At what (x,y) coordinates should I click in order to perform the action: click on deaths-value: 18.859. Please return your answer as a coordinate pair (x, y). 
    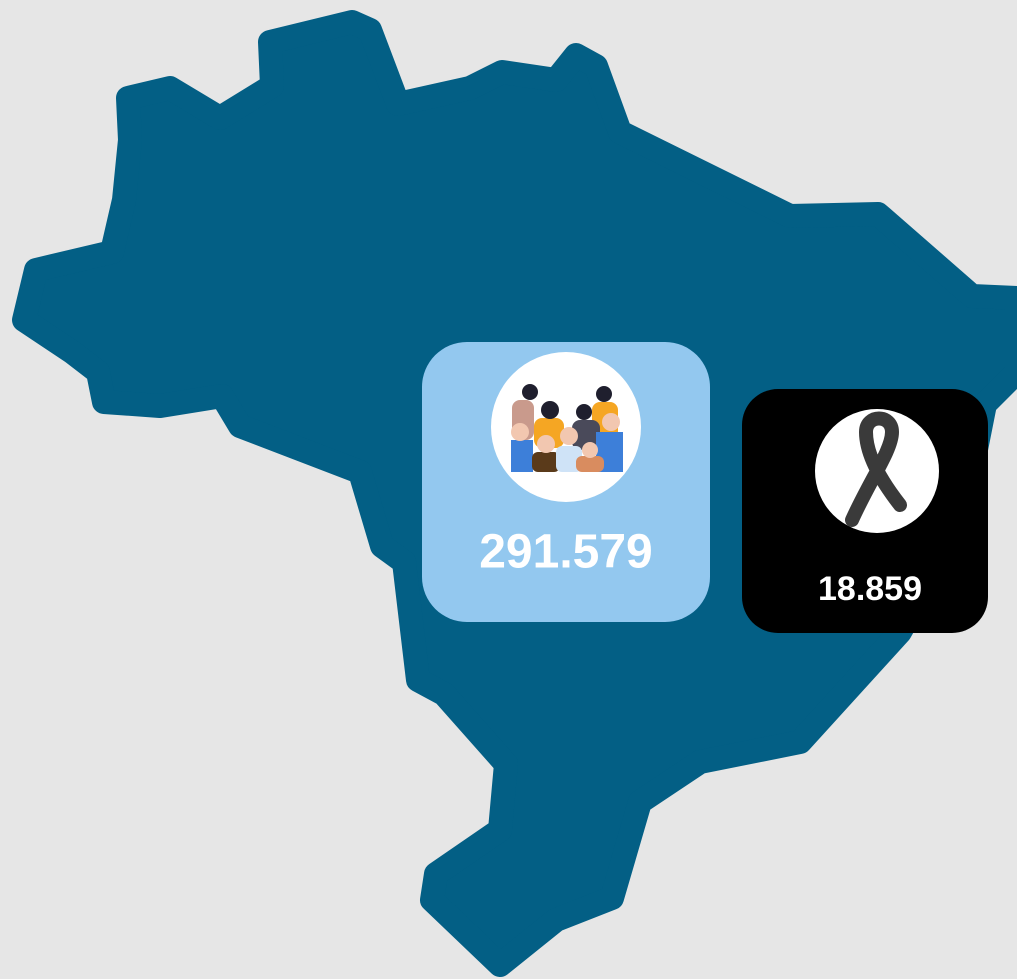
    Looking at the image, I should click on (870, 589).